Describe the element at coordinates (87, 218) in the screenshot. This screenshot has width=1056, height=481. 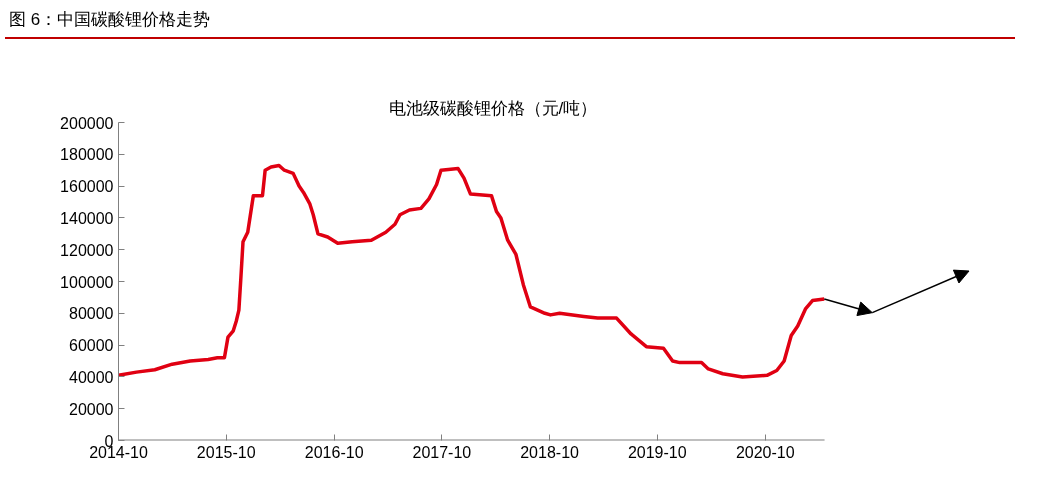
I see `y-tick-label: 140000` at that location.